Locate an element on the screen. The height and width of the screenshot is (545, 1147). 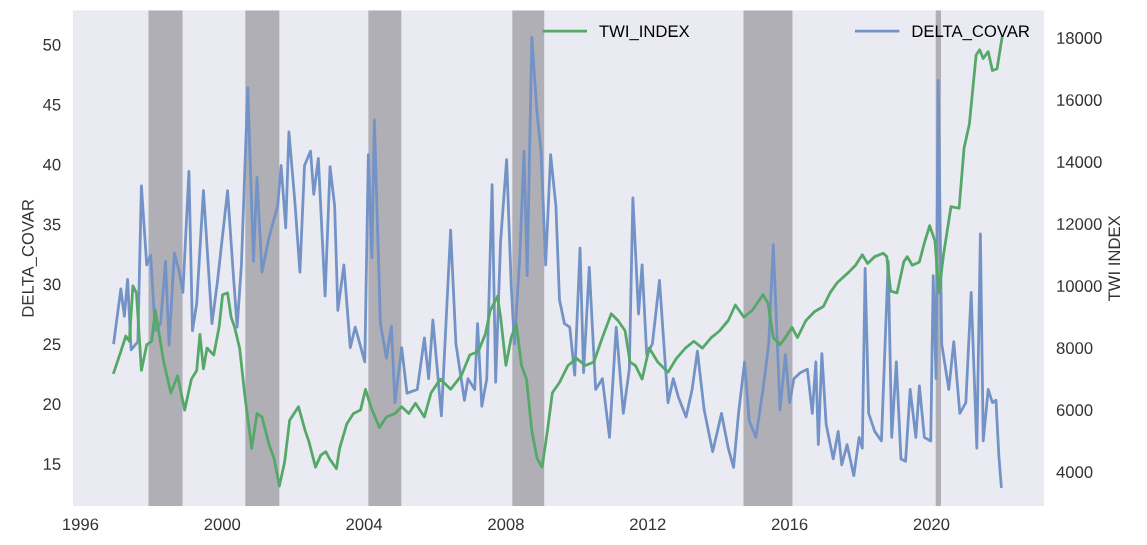
y2-tick-label: 4000 is located at coordinates (1074, 472).